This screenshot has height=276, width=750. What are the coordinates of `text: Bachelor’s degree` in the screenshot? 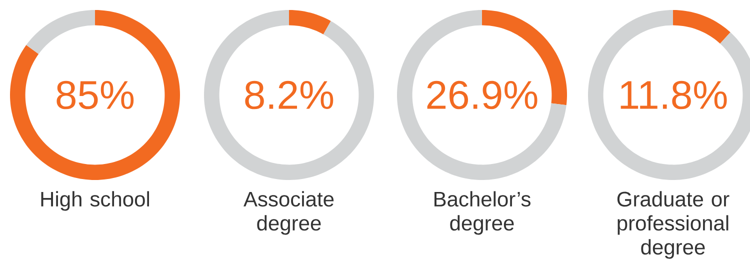 It's located at (482, 213).